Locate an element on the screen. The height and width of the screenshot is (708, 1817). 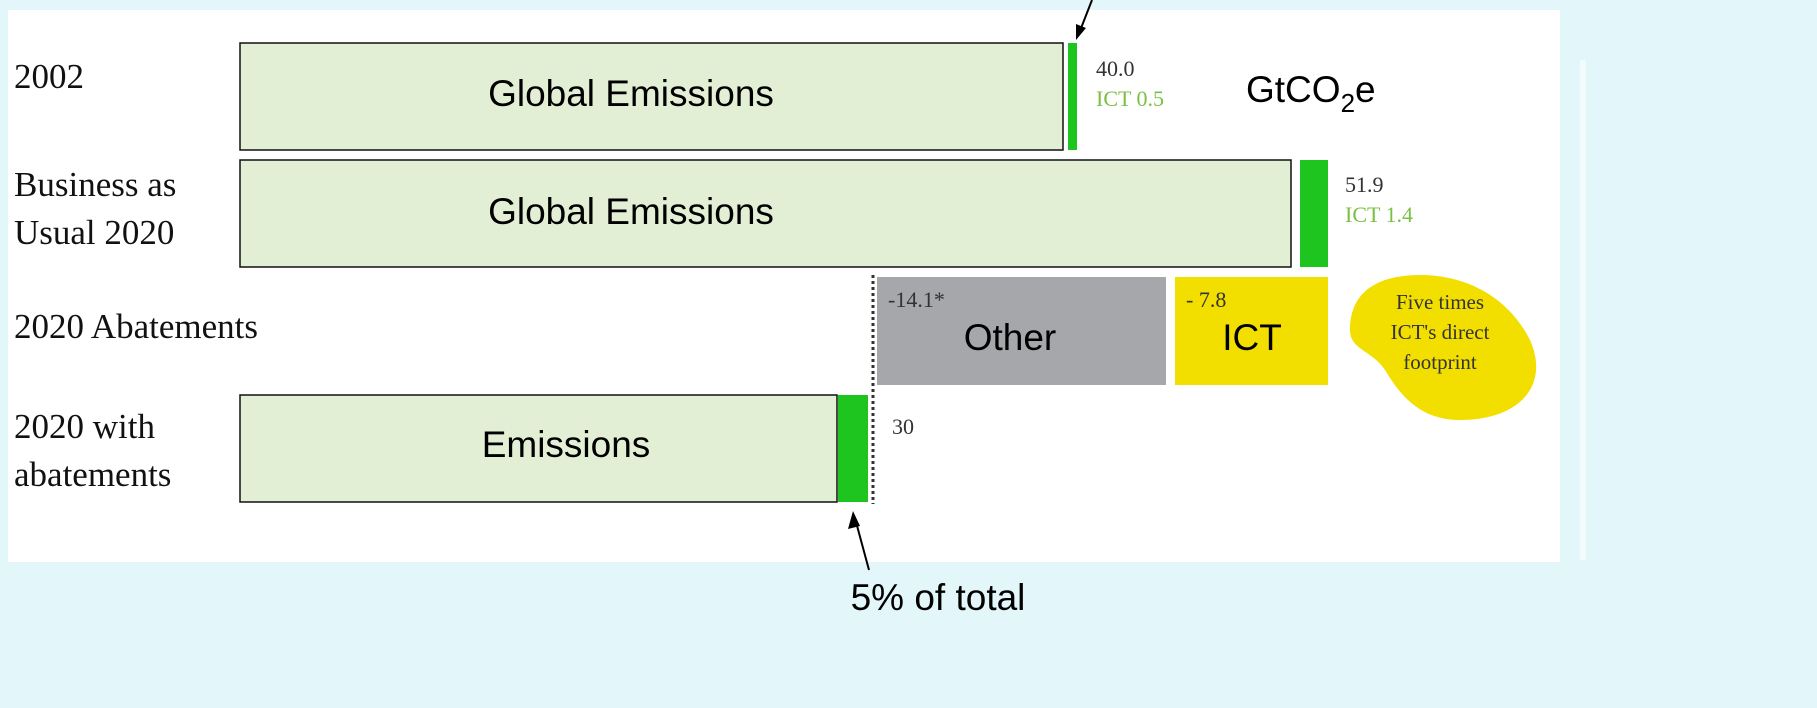
row-label: 2020 Abatements is located at coordinates (136, 326).